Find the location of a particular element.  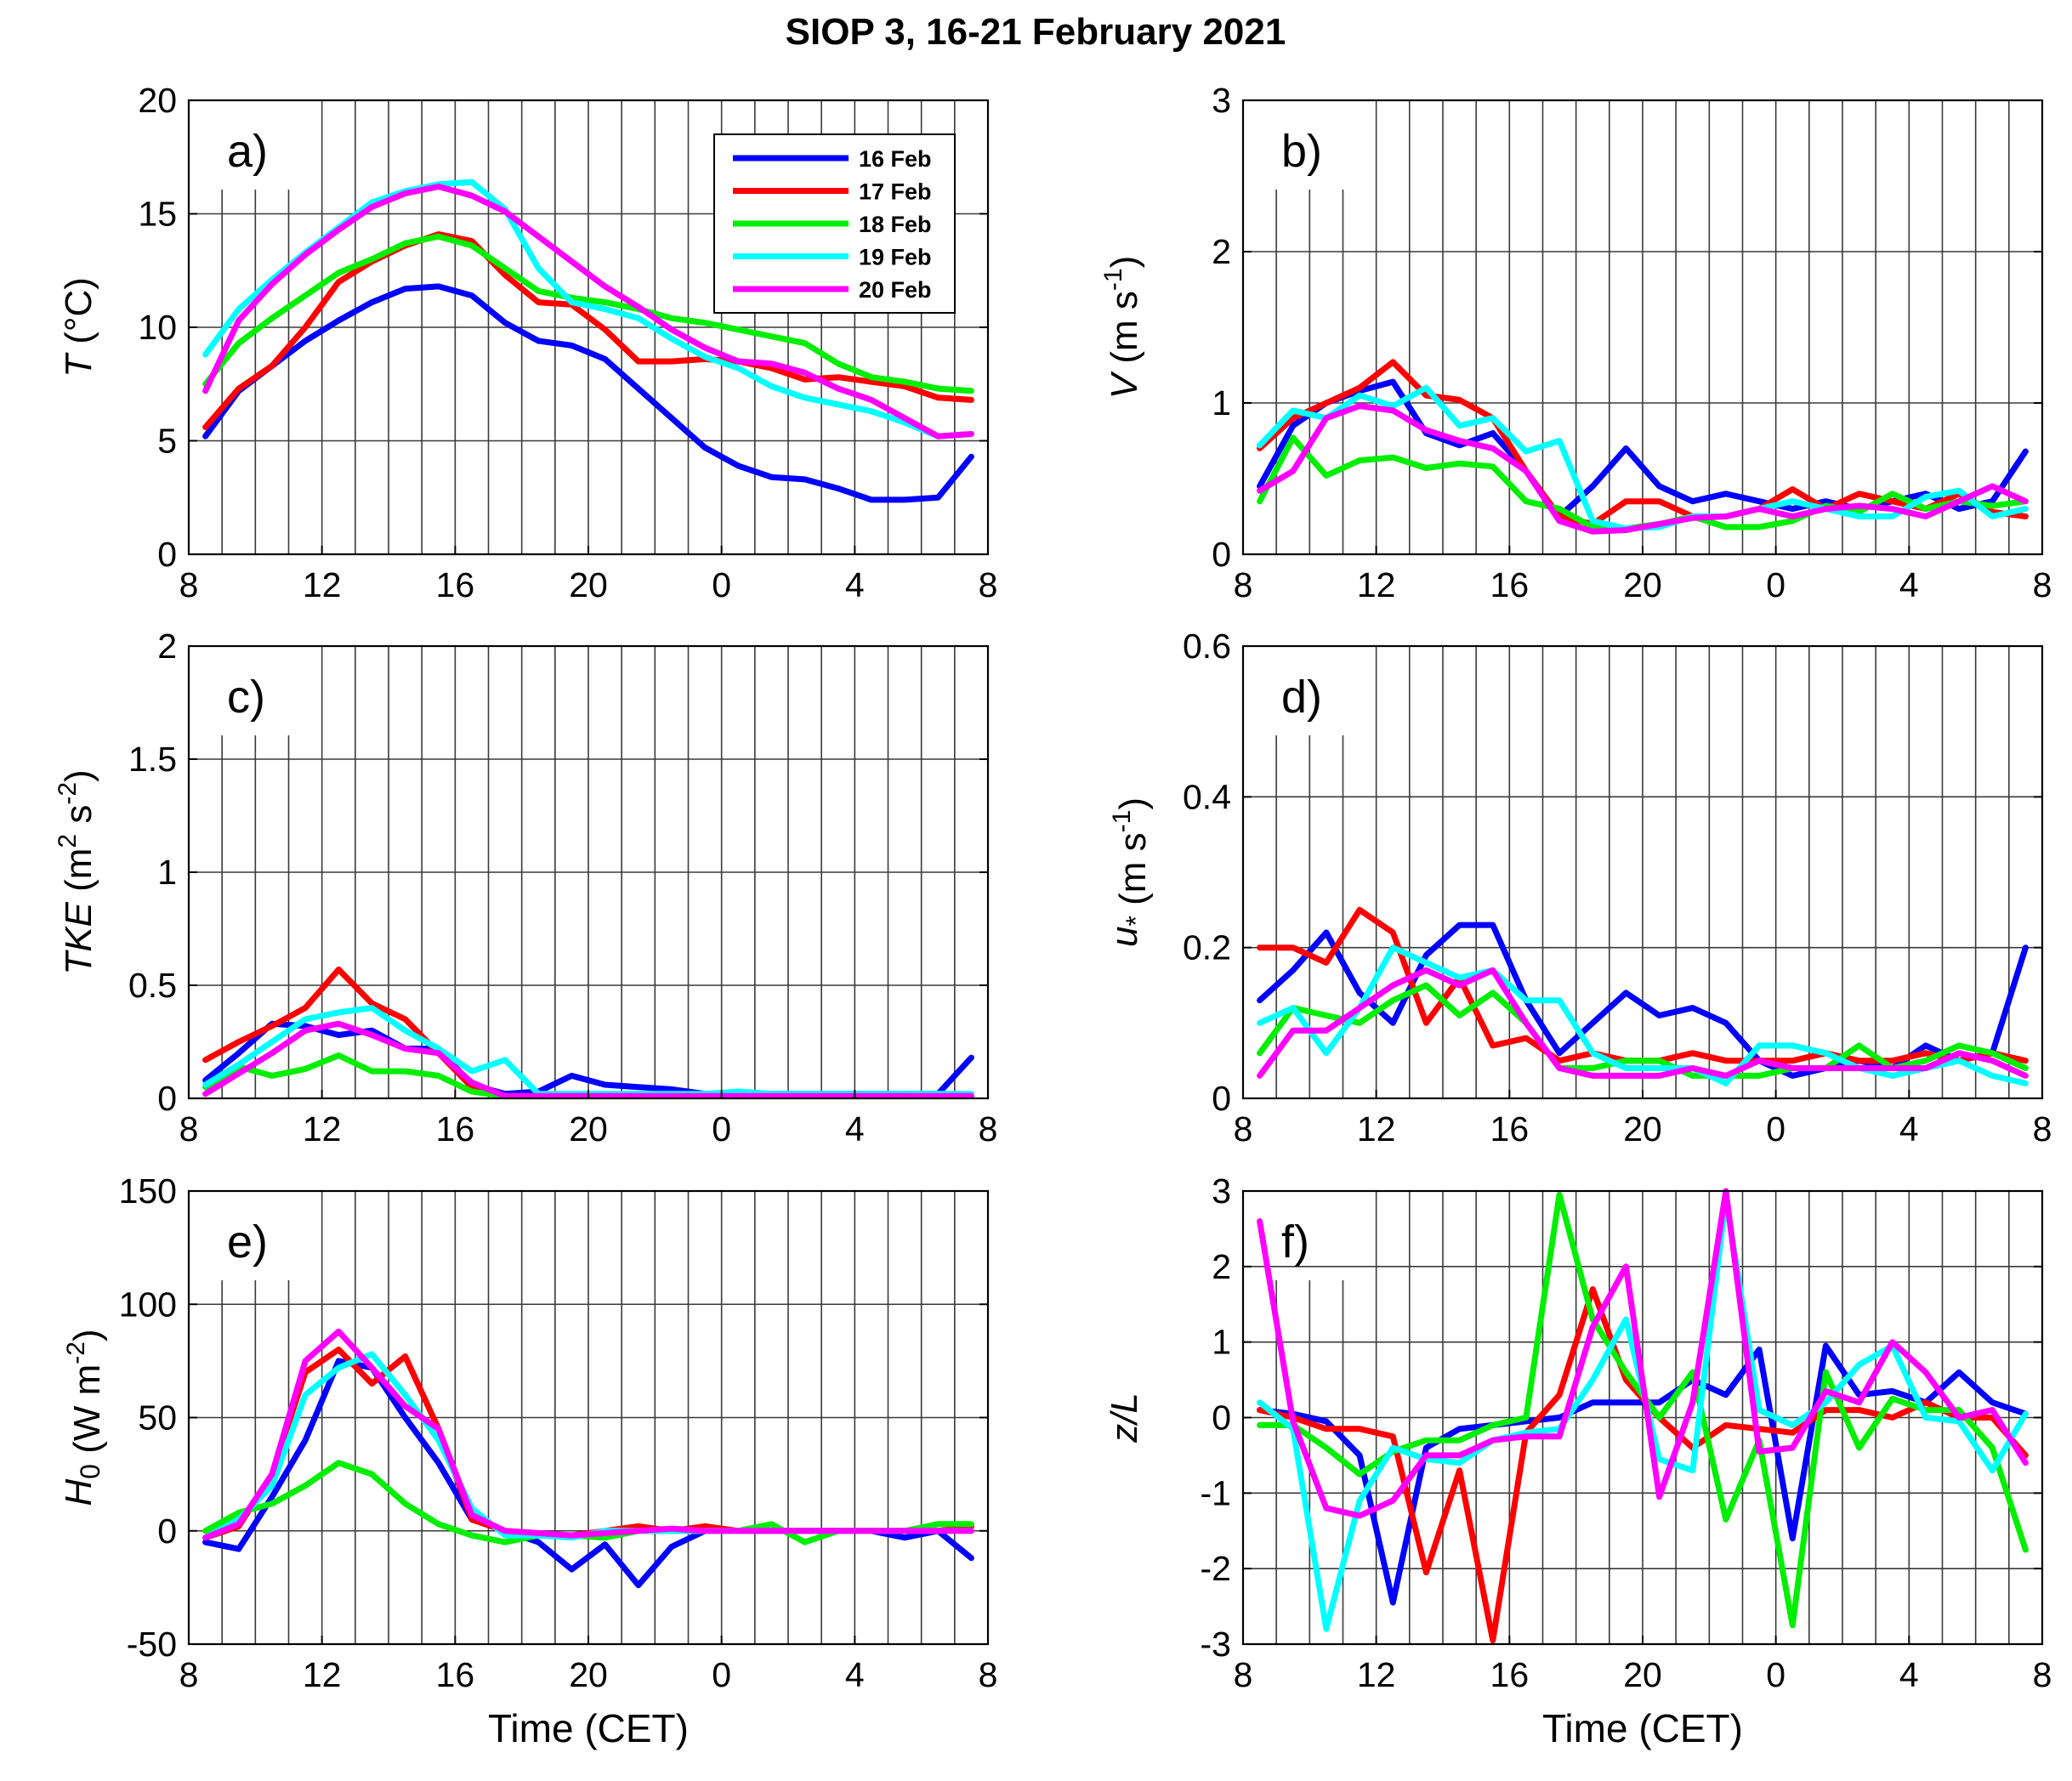

panel-label: c) is located at coordinates (246, 697).